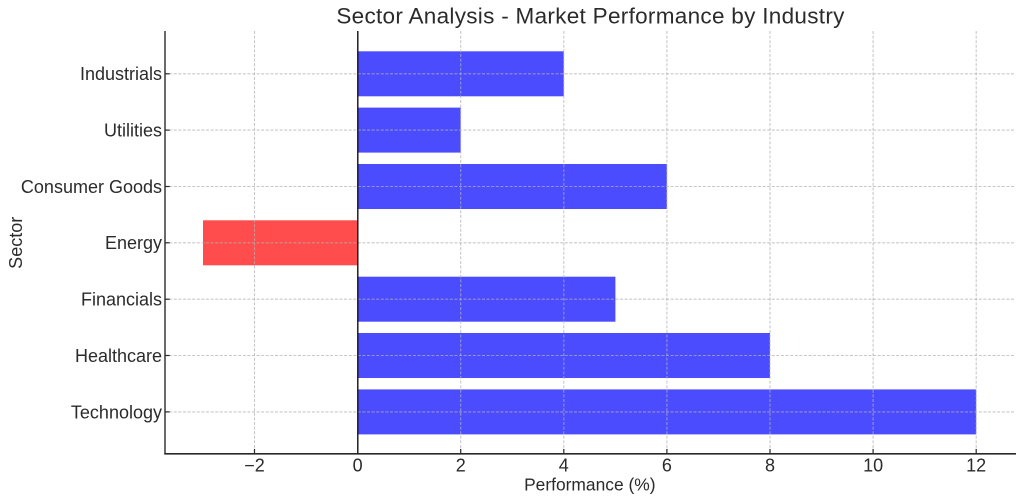  Describe the element at coordinates (461, 465) in the screenshot. I see `svg-text: 2` at that location.